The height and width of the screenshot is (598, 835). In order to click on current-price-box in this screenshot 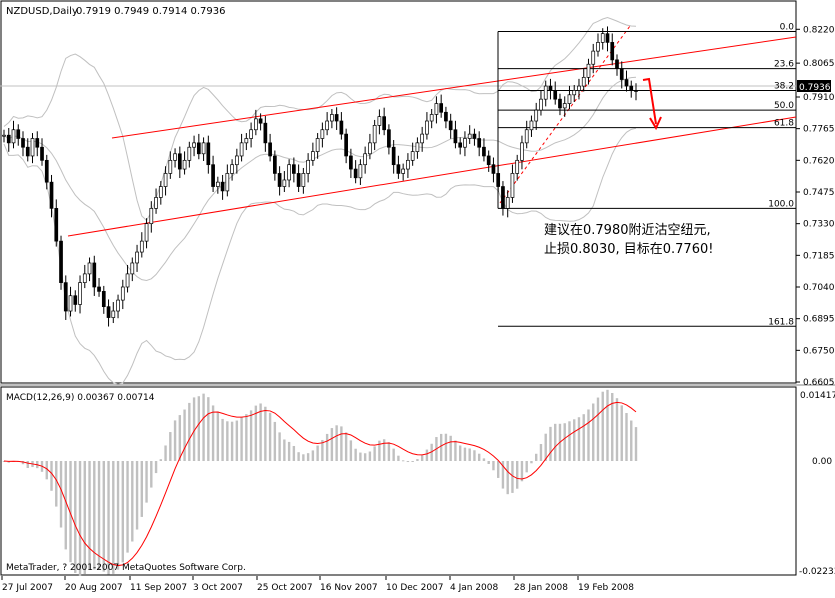, I will do `click(814, 86)`.